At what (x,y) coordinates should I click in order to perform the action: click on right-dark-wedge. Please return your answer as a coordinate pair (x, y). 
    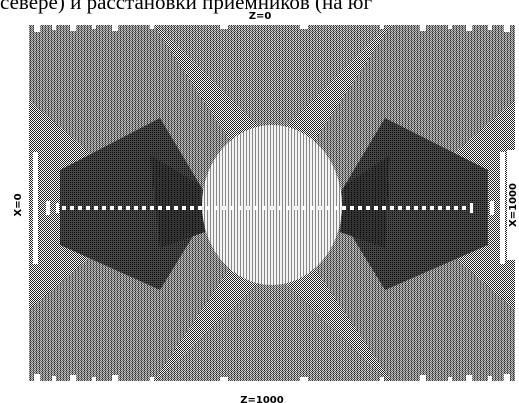
    Looking at the image, I should click on (410, 204).